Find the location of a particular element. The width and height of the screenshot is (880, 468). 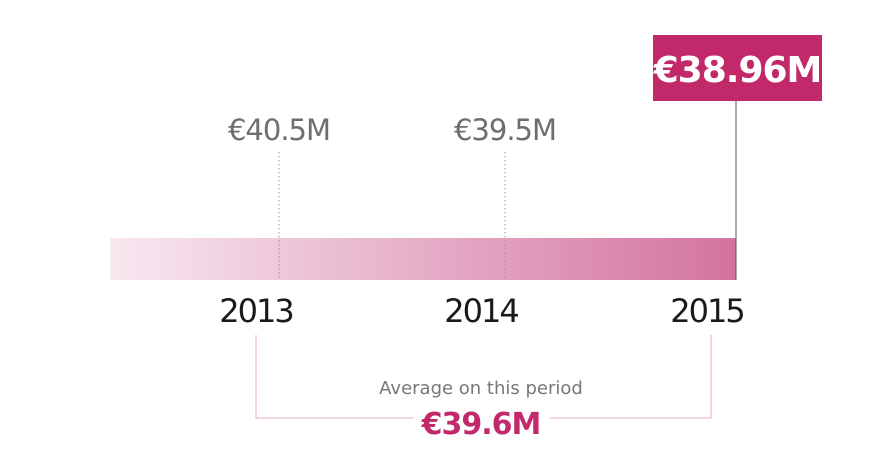

current-value-box is located at coordinates (737, 68).